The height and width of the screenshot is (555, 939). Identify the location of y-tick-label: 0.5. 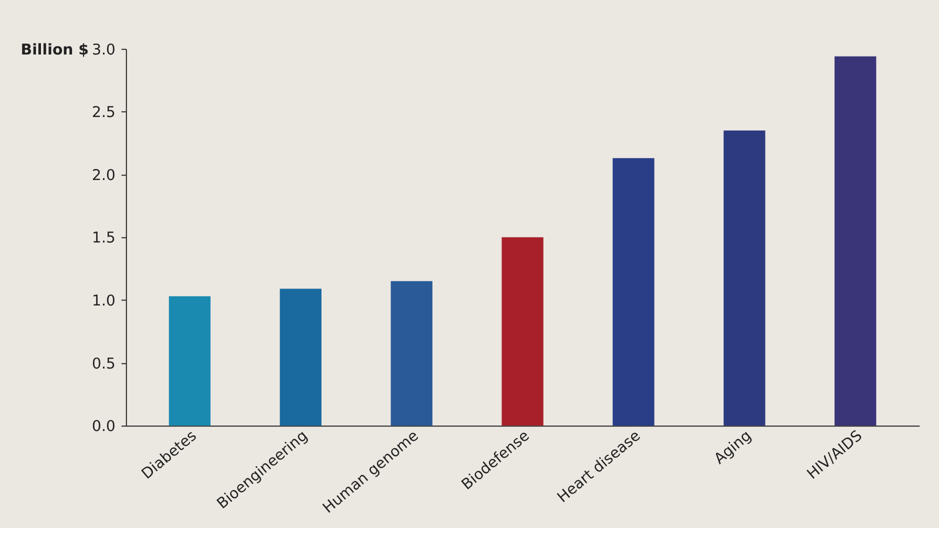
(104, 363).